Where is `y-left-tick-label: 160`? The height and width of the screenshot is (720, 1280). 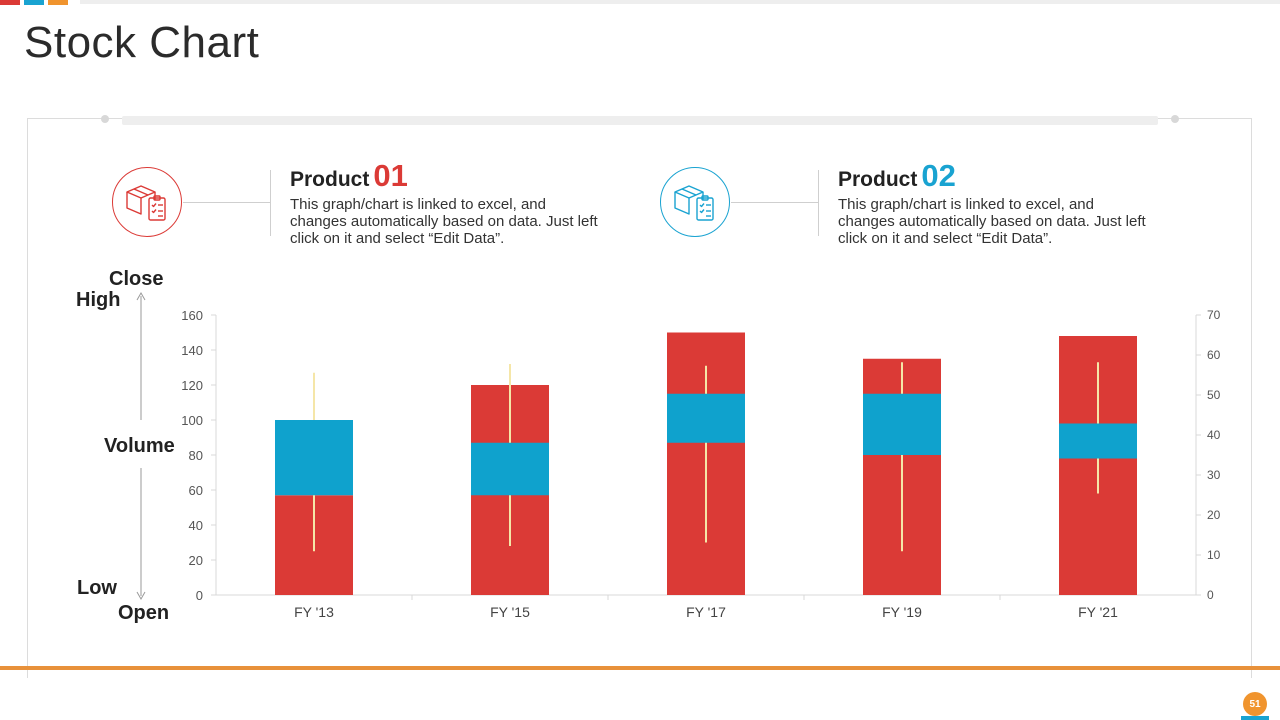
y-left-tick-label: 160 is located at coordinates (192, 315).